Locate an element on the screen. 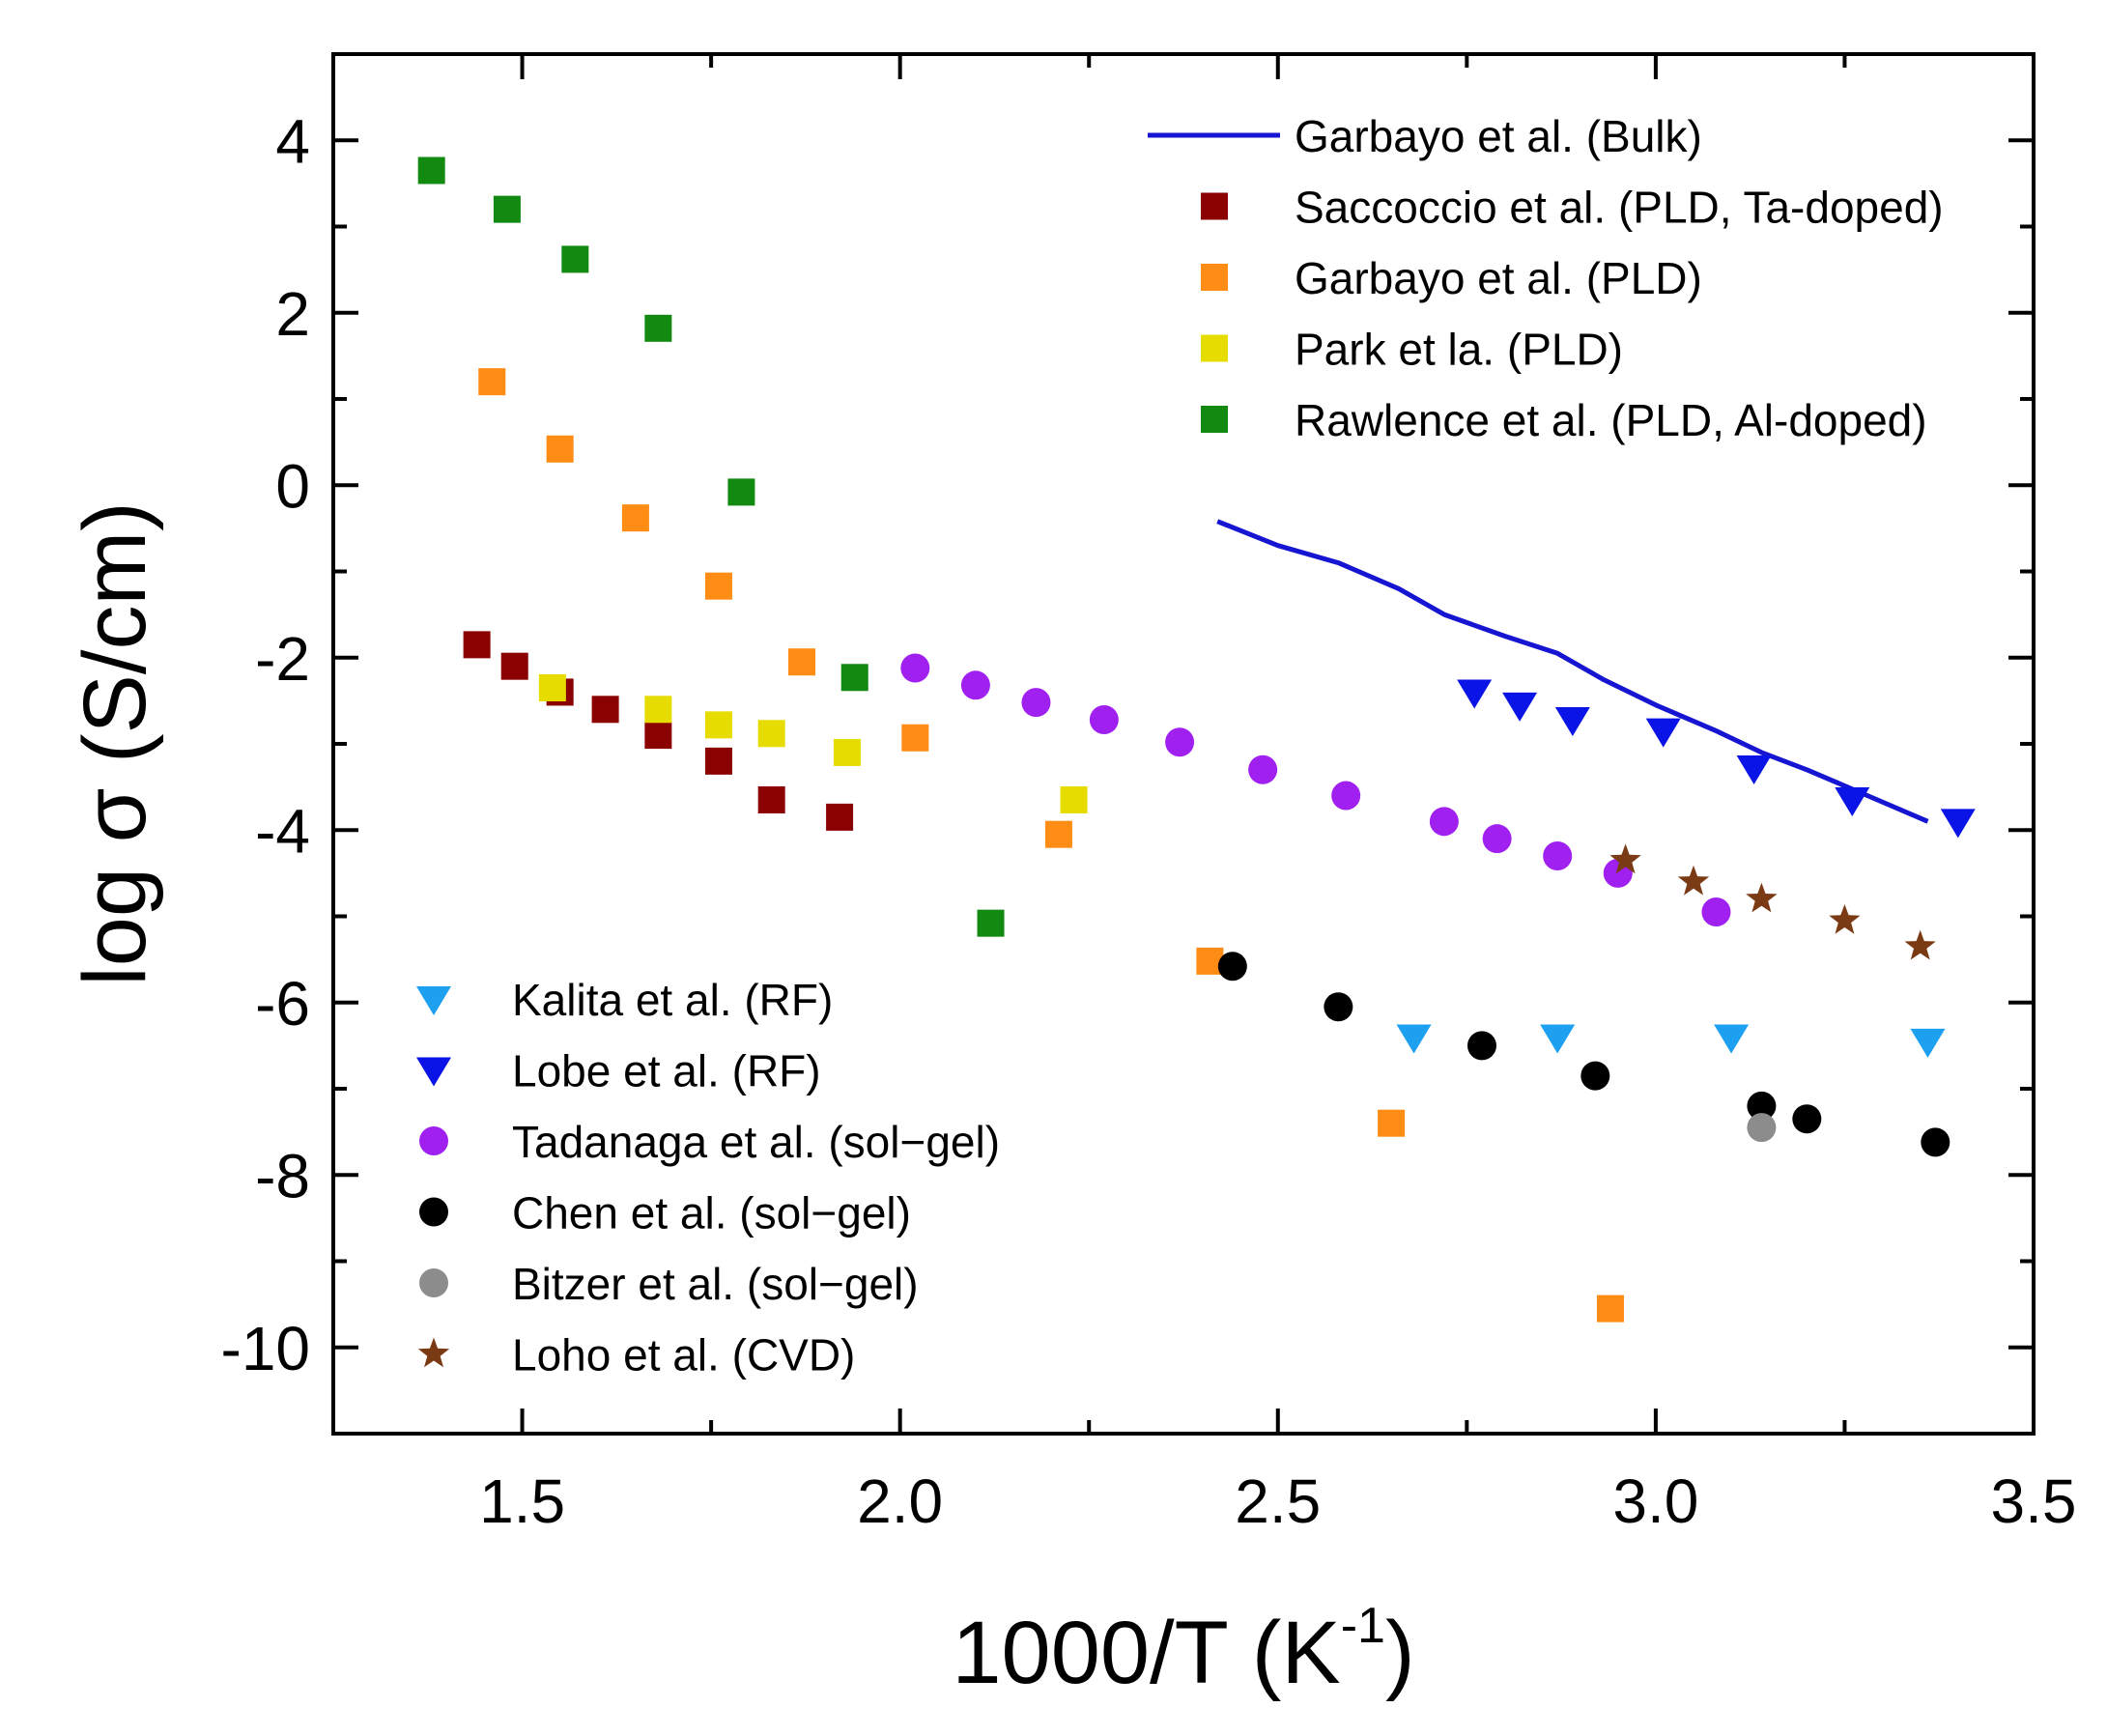  legend-label: Garbayo et al. (PLD) is located at coordinates (1499, 278).